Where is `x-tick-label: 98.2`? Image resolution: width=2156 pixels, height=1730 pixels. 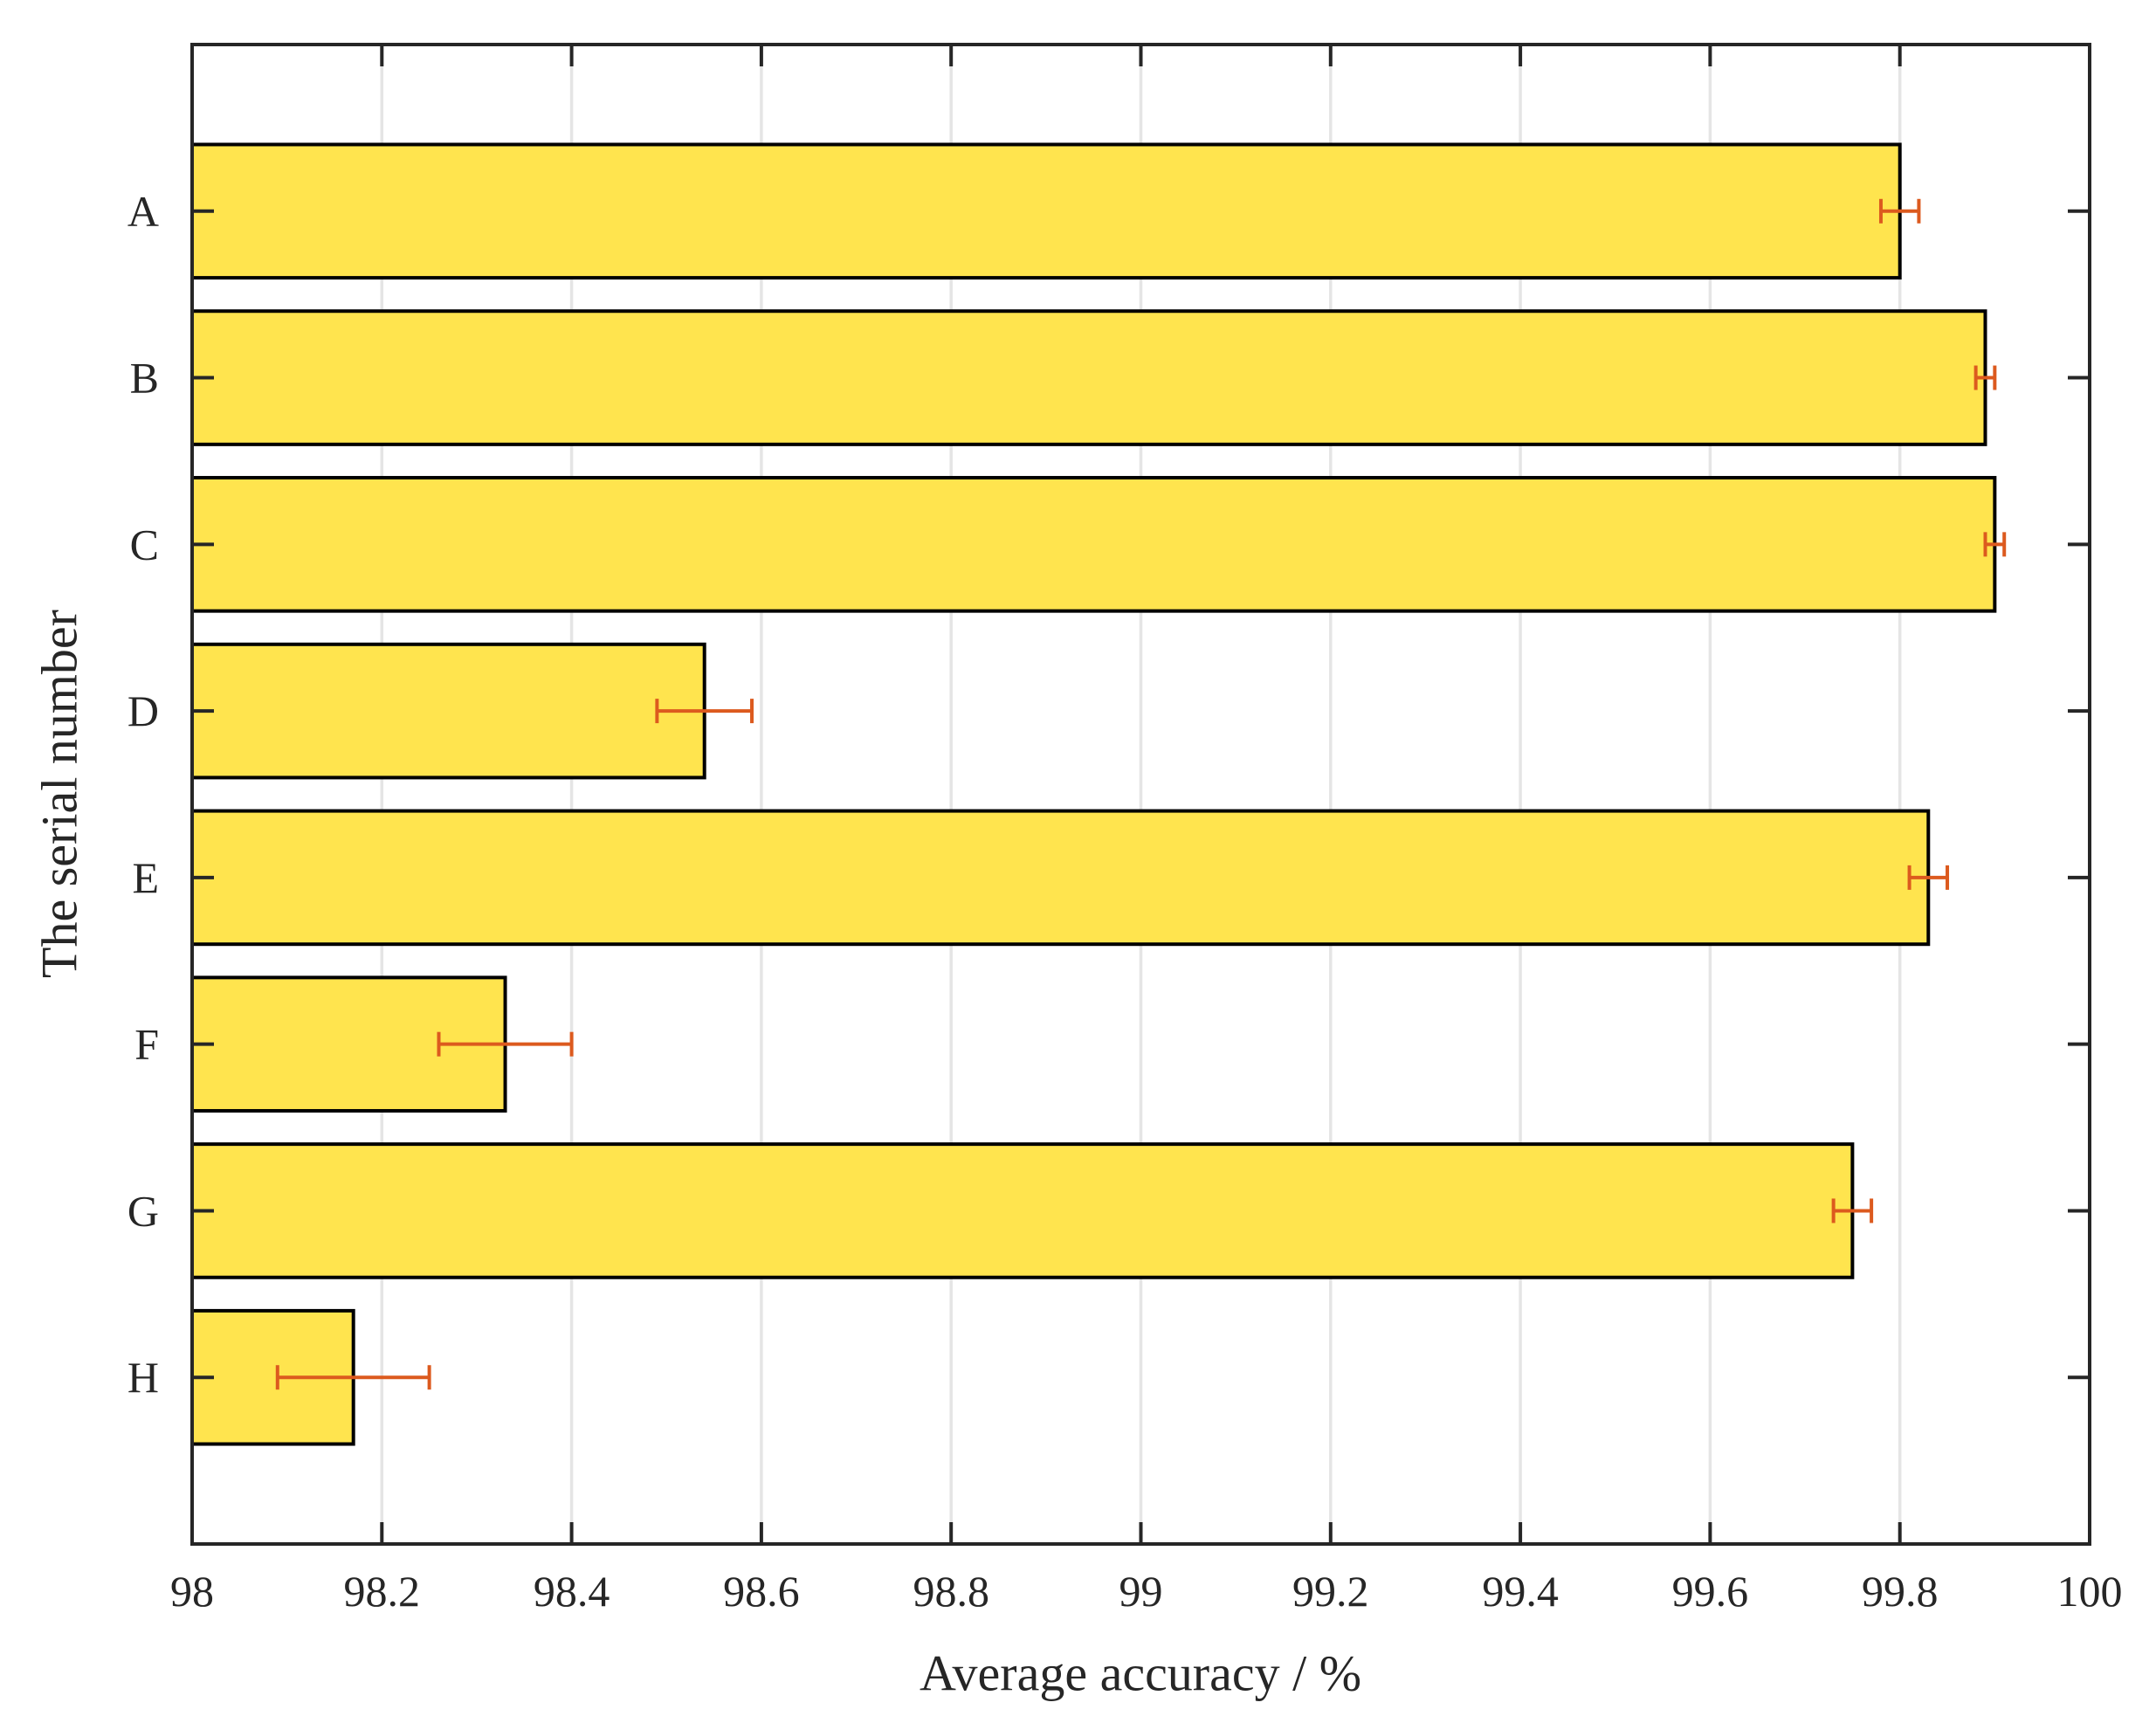 x-tick-label: 98.2 is located at coordinates (382, 1591).